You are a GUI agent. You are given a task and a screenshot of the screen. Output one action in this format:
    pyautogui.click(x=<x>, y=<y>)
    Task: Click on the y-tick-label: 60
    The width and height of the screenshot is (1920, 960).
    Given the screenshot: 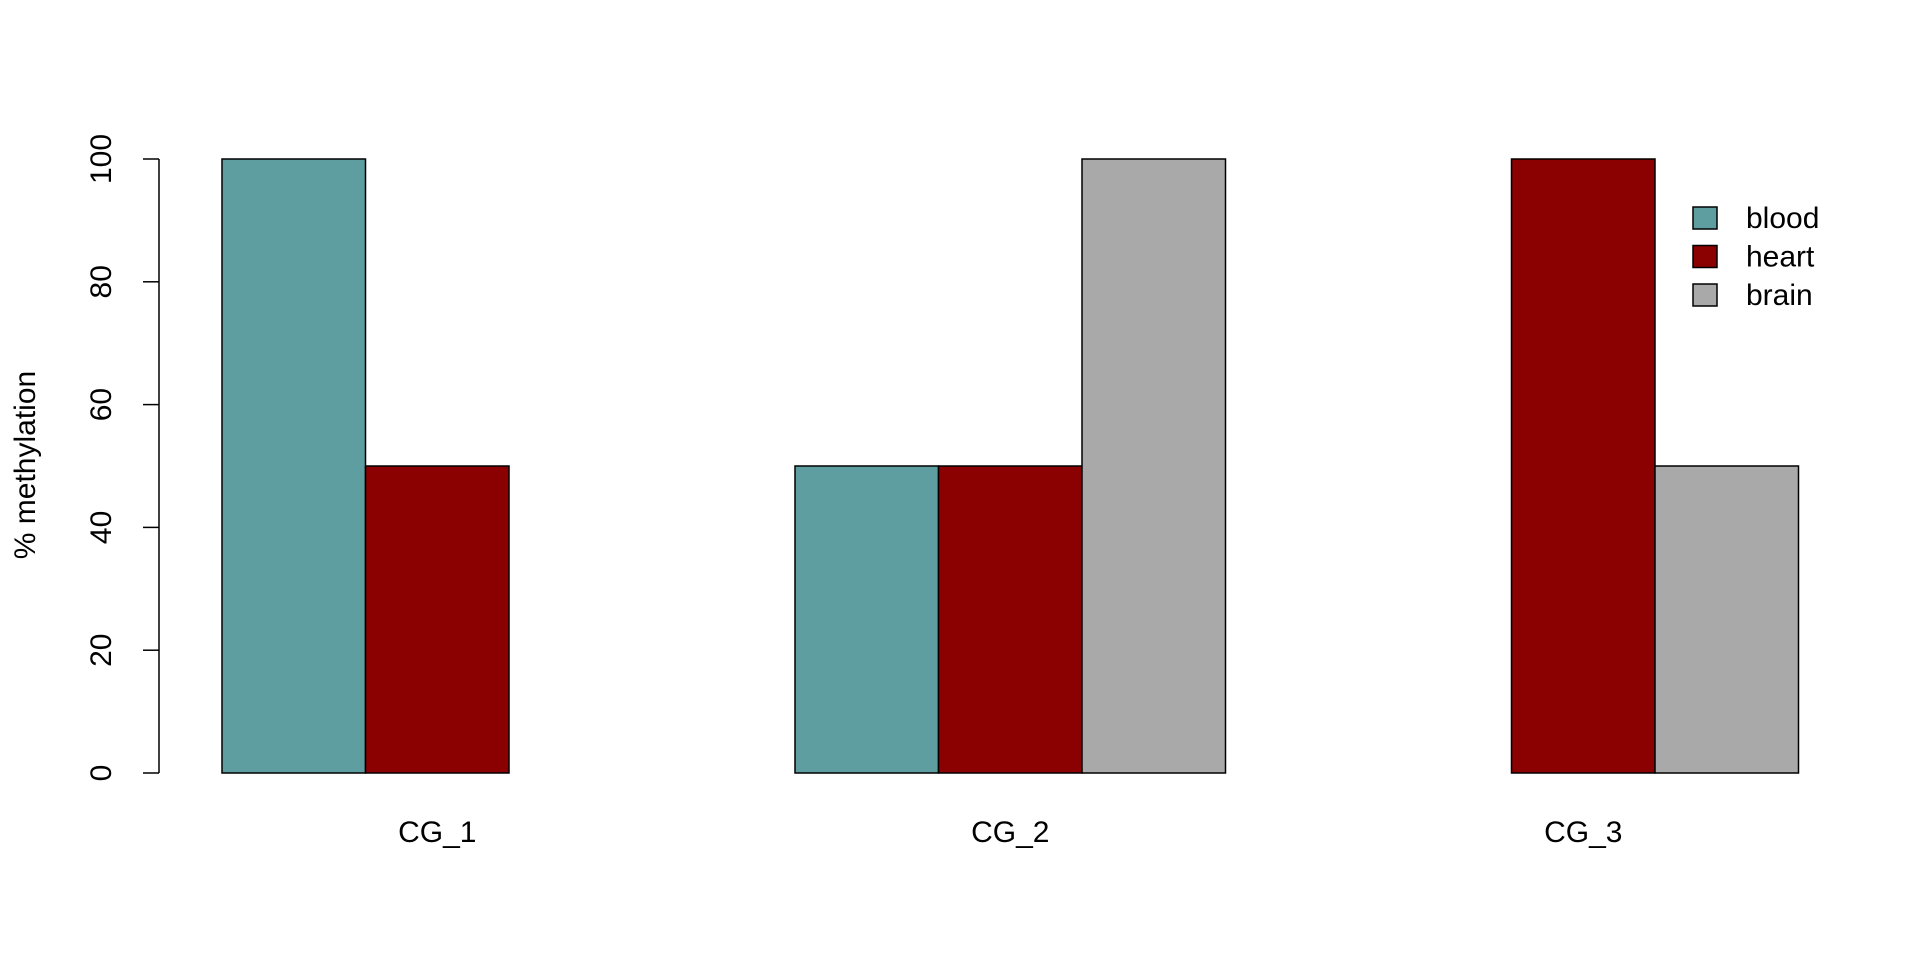 What is the action you would take?
    pyautogui.click(x=101, y=404)
    